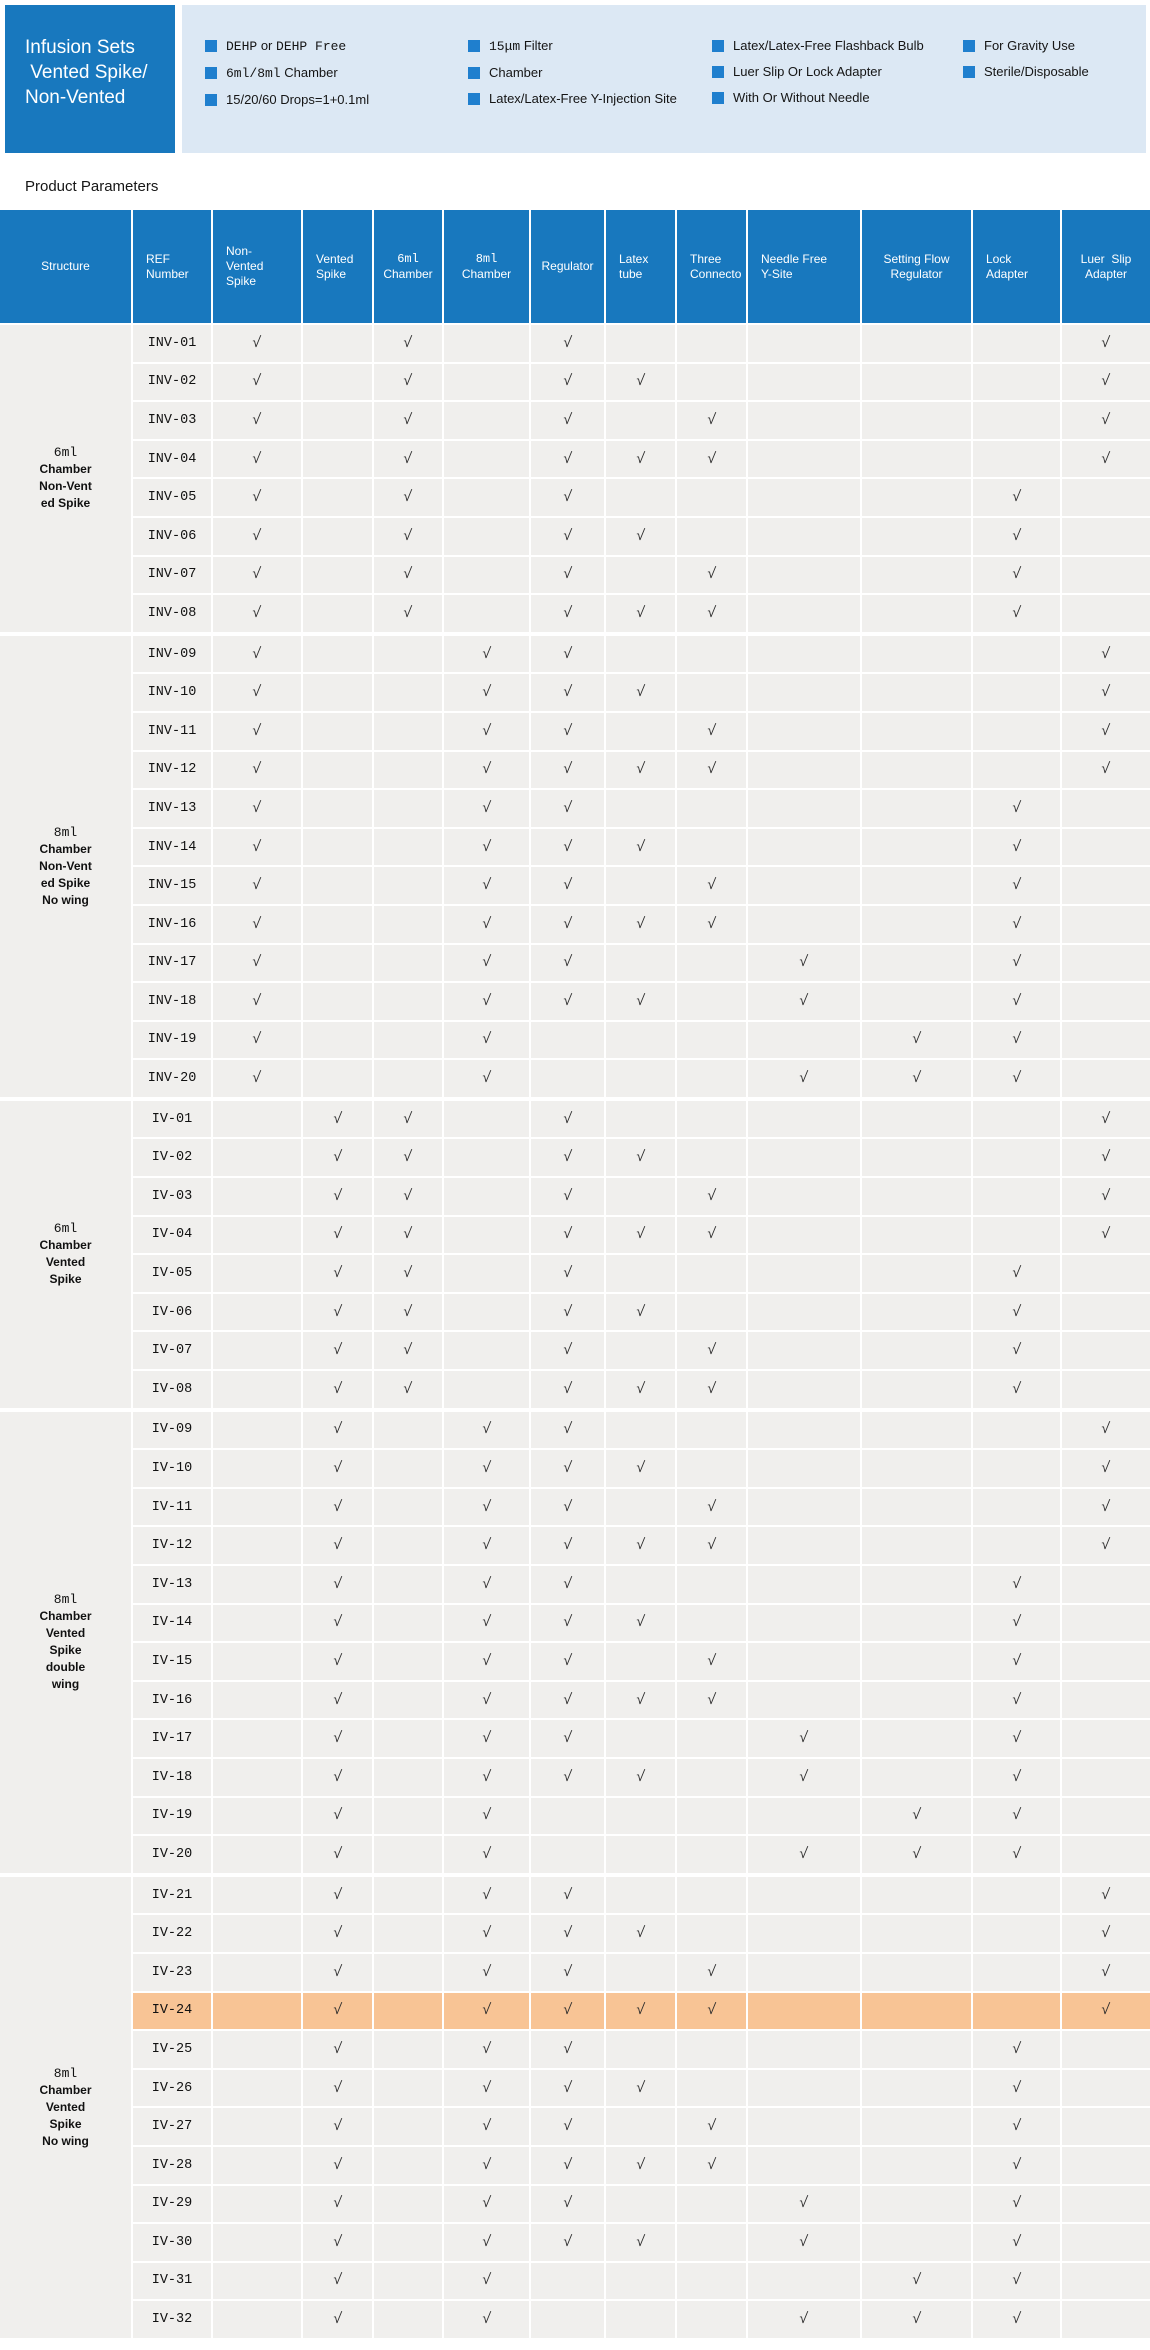 Image resolution: width=1150 pixels, height=2350 pixels. Describe the element at coordinates (641, 1273) in the screenshot. I see `table-row: IV-05 √ √ √ √` at that location.